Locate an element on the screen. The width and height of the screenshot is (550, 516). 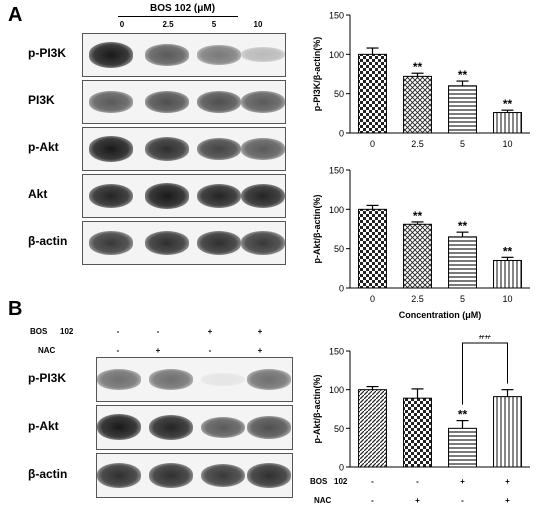
comparison-label: ## is located at coordinates (485, 338).